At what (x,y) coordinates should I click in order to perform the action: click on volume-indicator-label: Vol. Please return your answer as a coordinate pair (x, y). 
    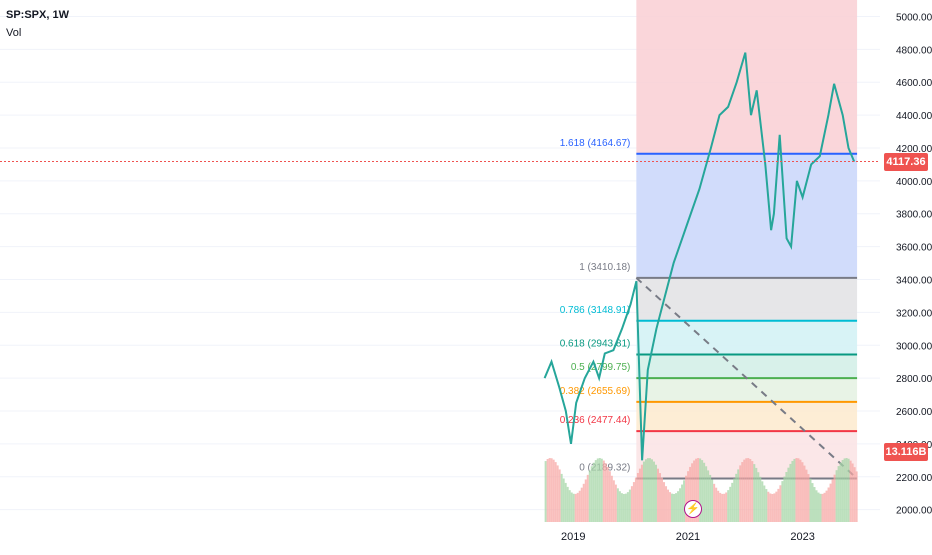
    Looking at the image, I should click on (14, 33).